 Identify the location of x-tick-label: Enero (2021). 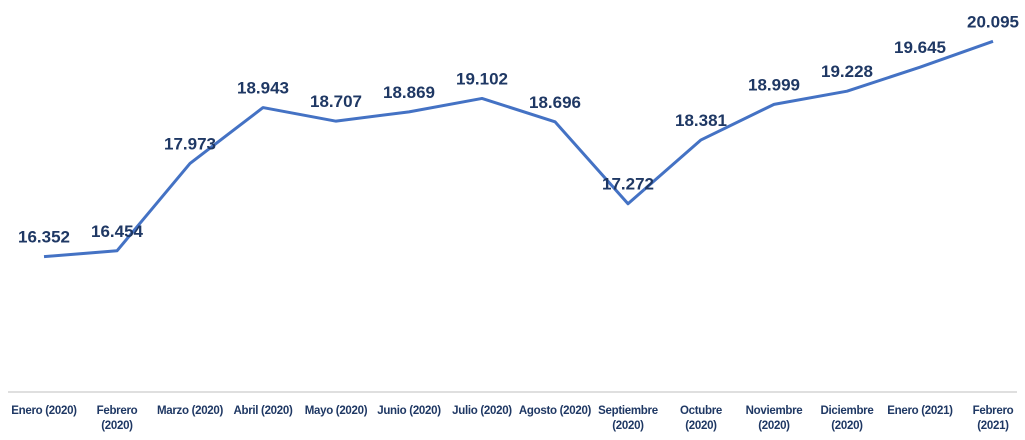
(920, 411).